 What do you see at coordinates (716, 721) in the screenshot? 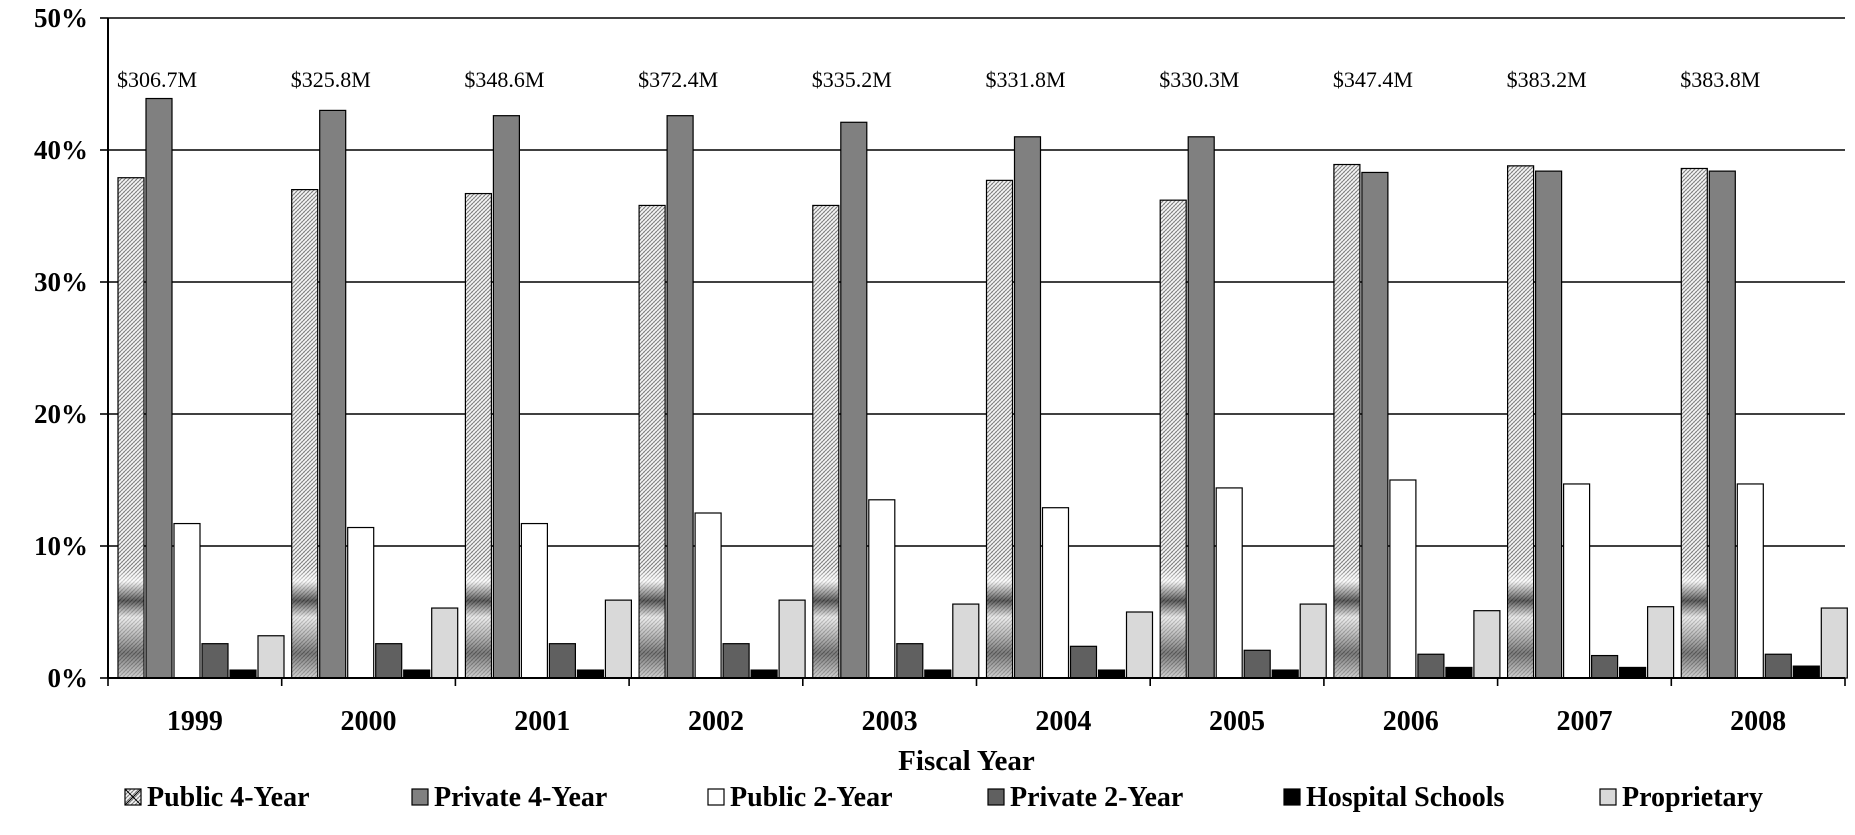
I see `x-tick-label: 2002` at bounding box center [716, 721].